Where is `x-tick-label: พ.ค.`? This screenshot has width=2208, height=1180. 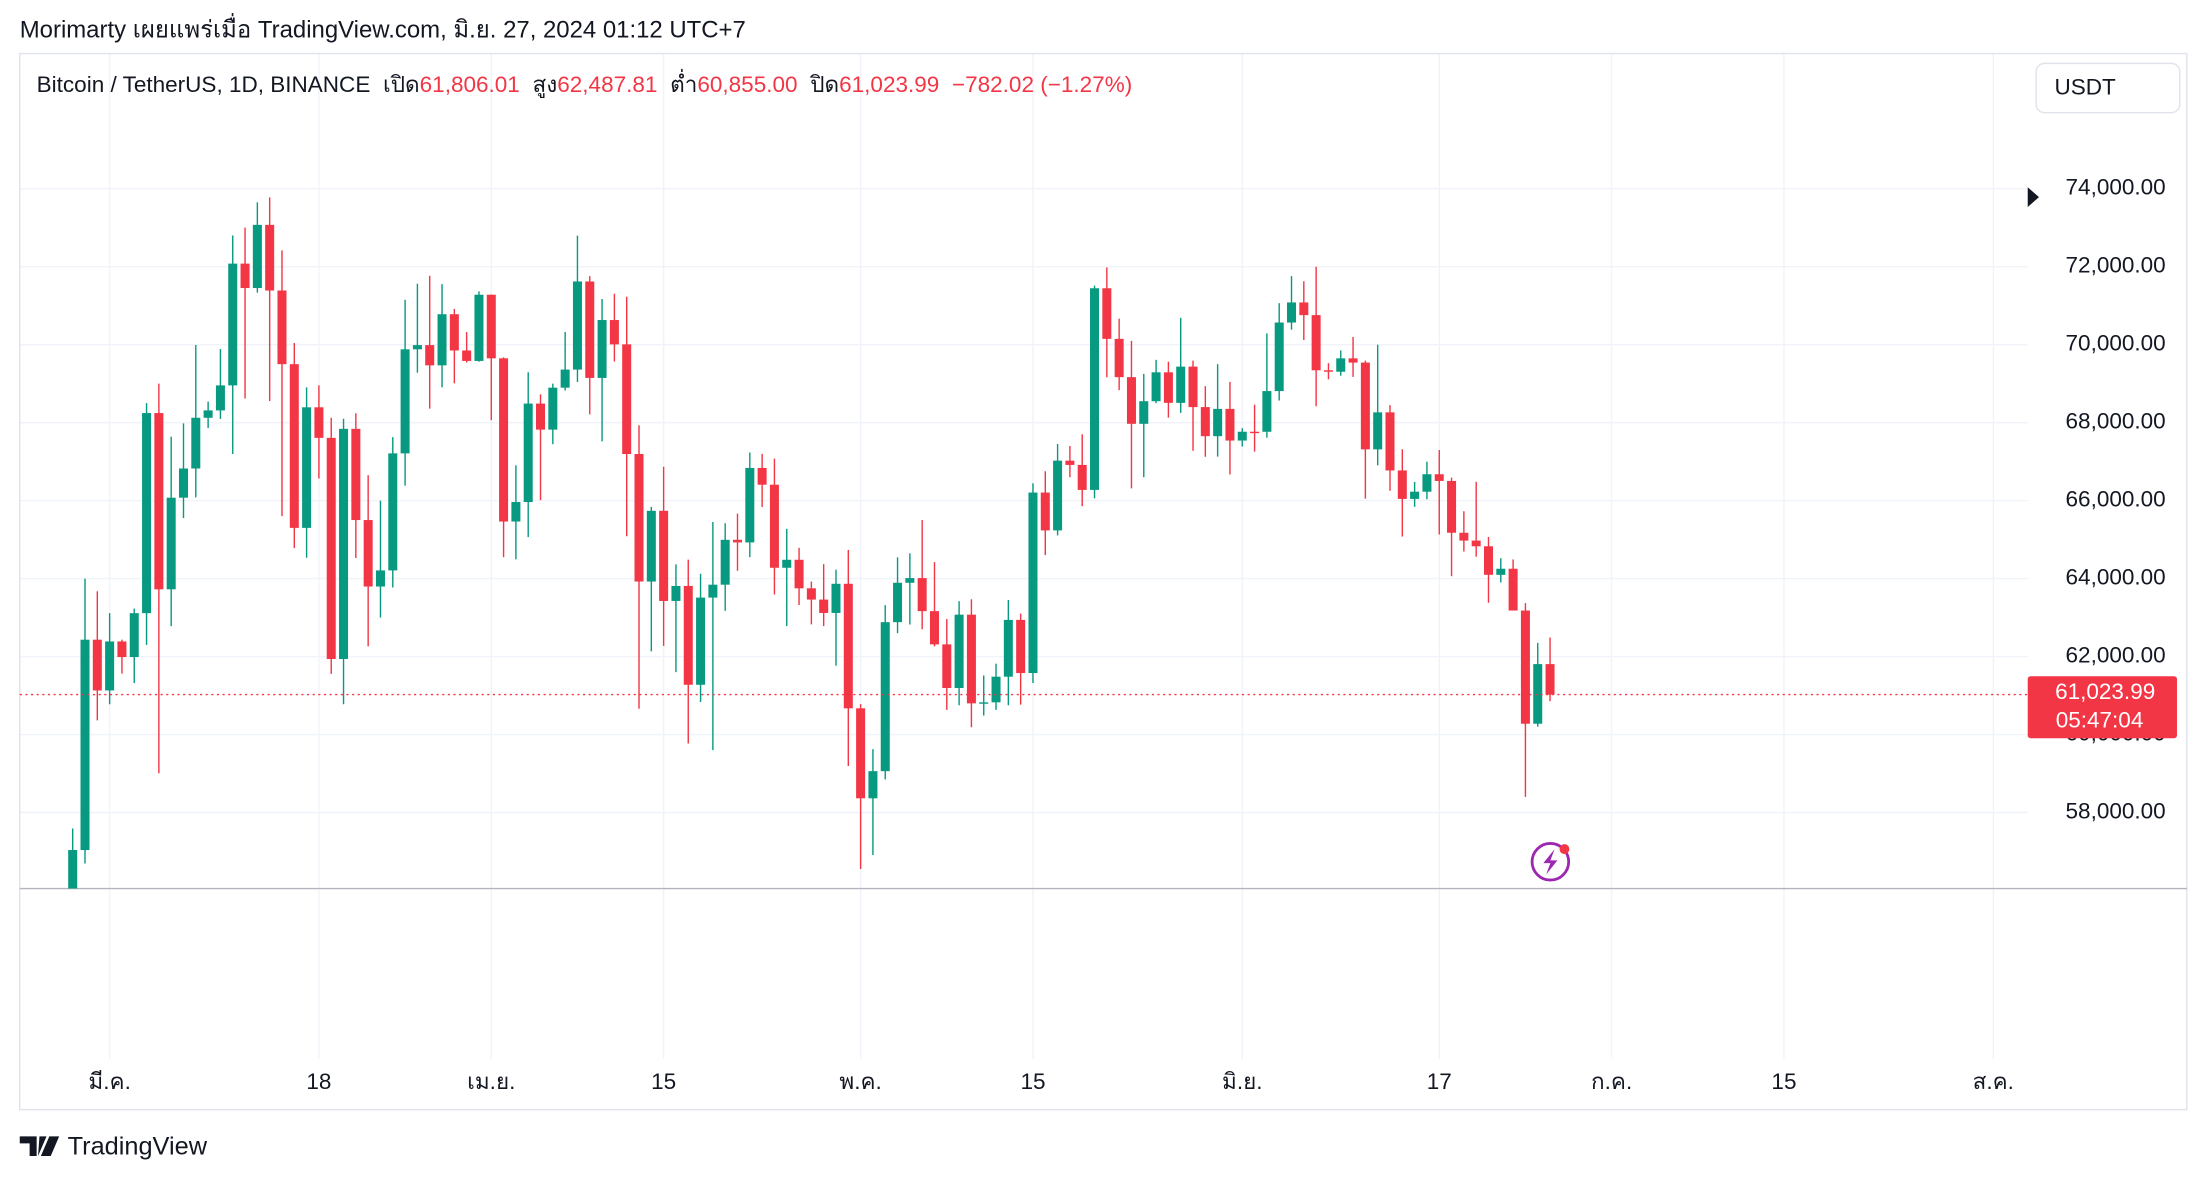 x-tick-label: พ.ค. is located at coordinates (860, 1081).